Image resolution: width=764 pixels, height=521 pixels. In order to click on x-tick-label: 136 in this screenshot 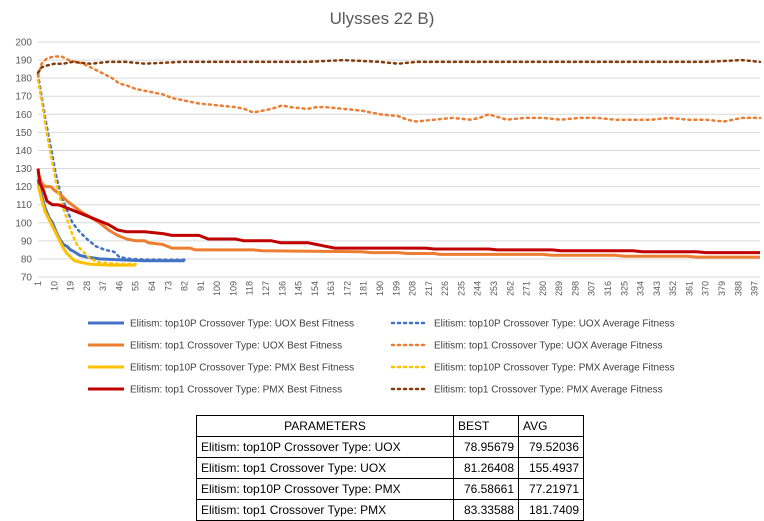, I will do `click(282, 288)`.